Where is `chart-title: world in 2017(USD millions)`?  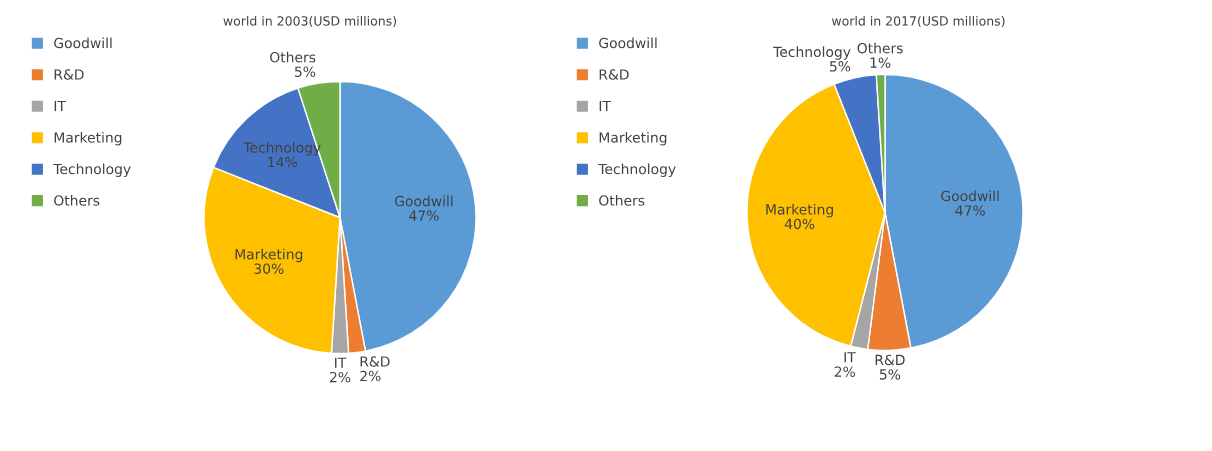
chart-title: world in 2017(USD millions) is located at coordinates (918, 21).